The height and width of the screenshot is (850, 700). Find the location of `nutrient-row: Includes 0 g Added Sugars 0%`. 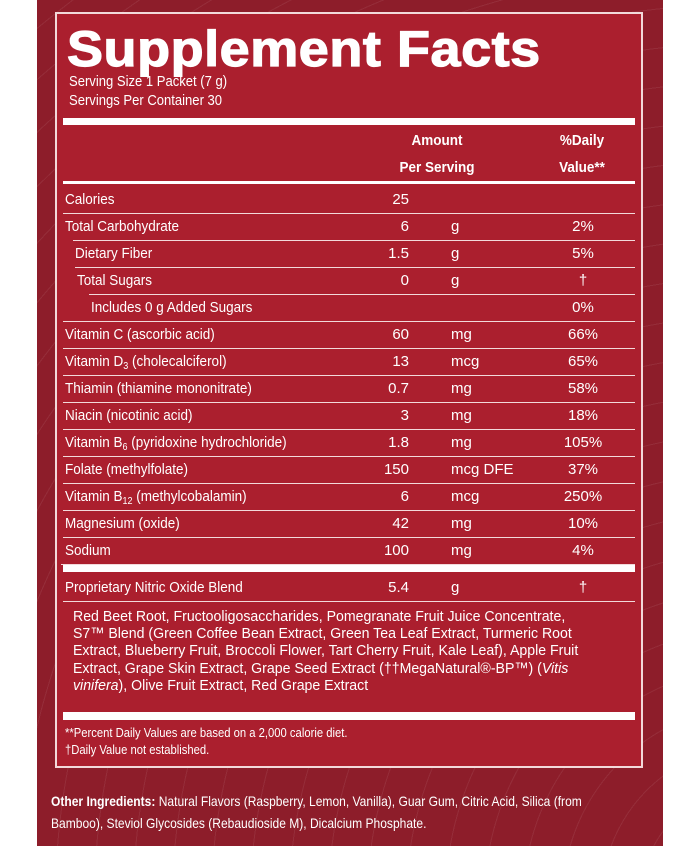

nutrient-row: Includes 0 g Added Sugars 0% is located at coordinates (349, 308).